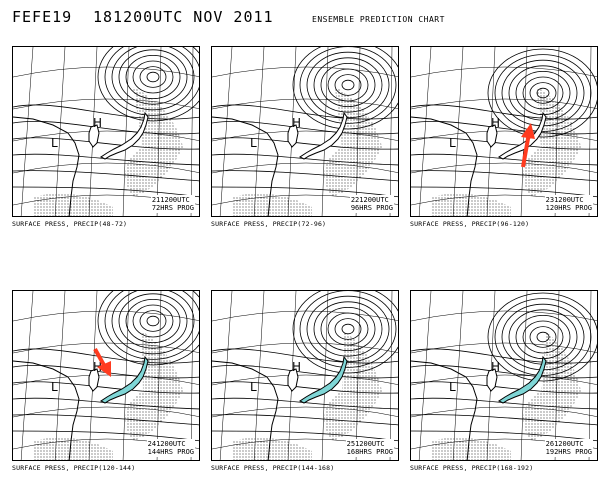  I want to click on valid-time: 211200UTC, so click(170, 200).